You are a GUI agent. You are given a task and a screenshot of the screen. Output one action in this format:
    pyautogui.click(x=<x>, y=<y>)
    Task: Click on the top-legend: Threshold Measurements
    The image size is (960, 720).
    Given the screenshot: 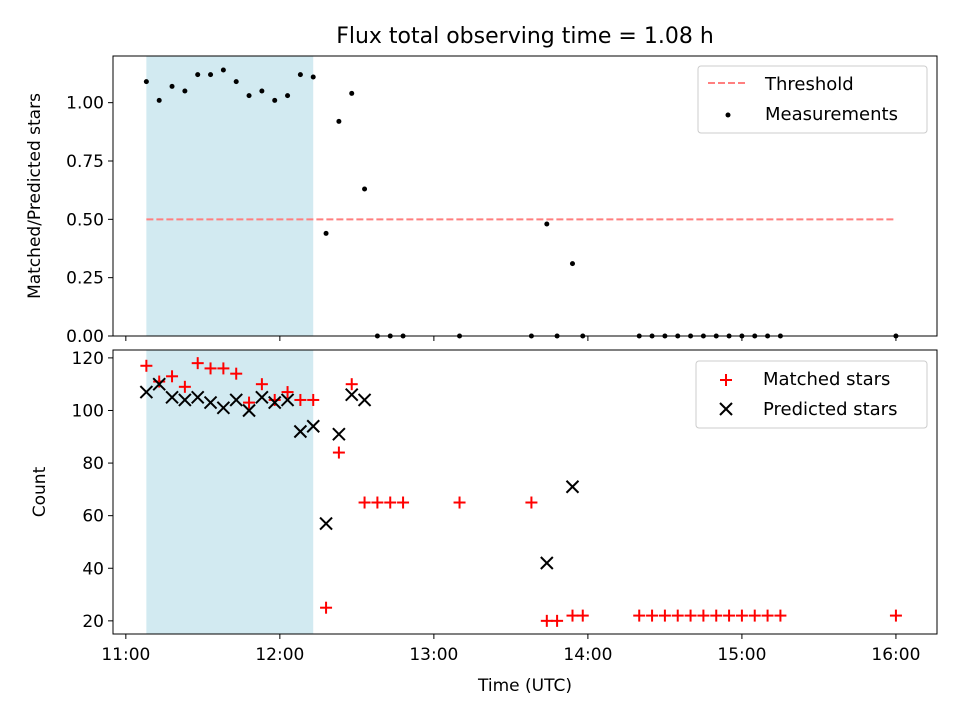 What is the action you would take?
    pyautogui.click(x=812, y=99)
    